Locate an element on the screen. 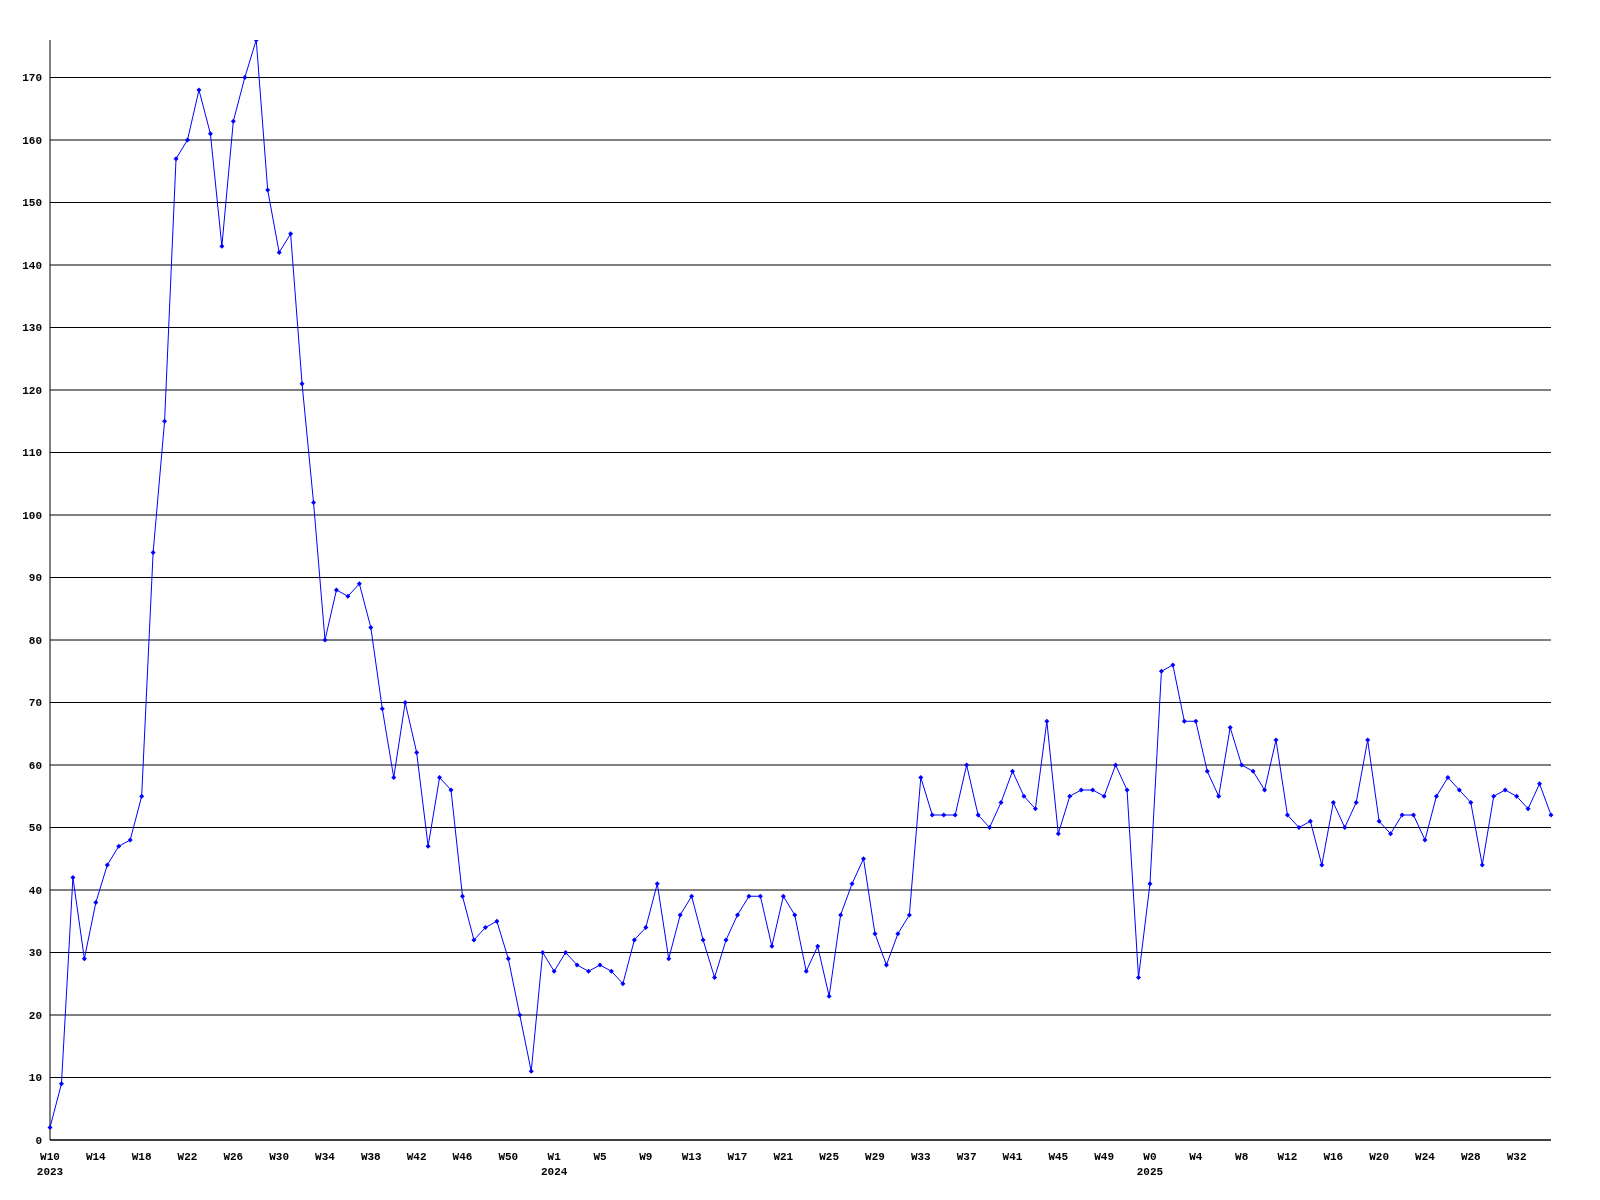 The height and width of the screenshot is (1200, 1600). y-tick-label: 0 is located at coordinates (38, 1140).